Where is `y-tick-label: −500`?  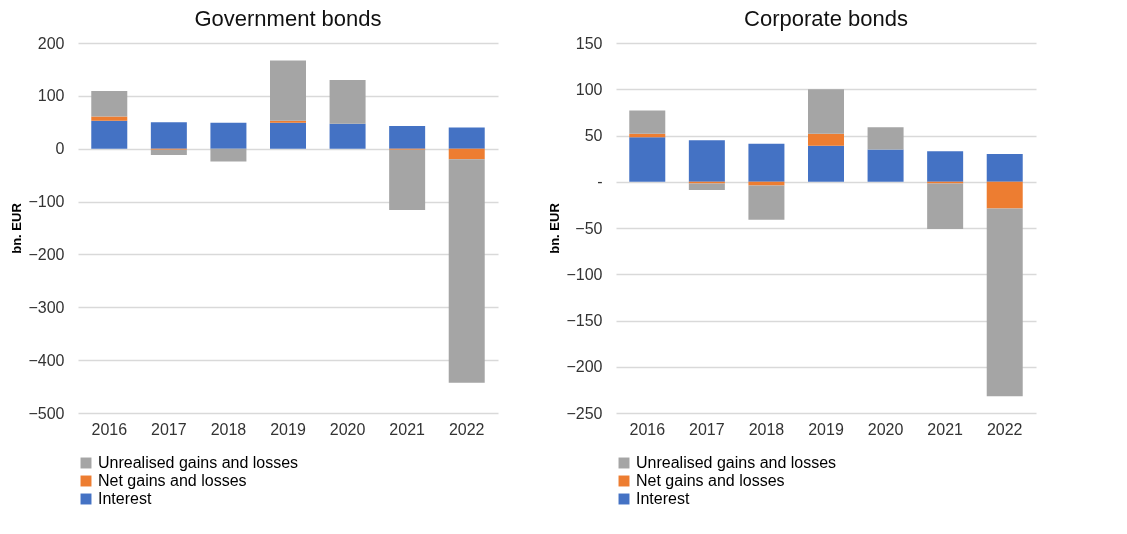 y-tick-label: −500 is located at coordinates (46, 413).